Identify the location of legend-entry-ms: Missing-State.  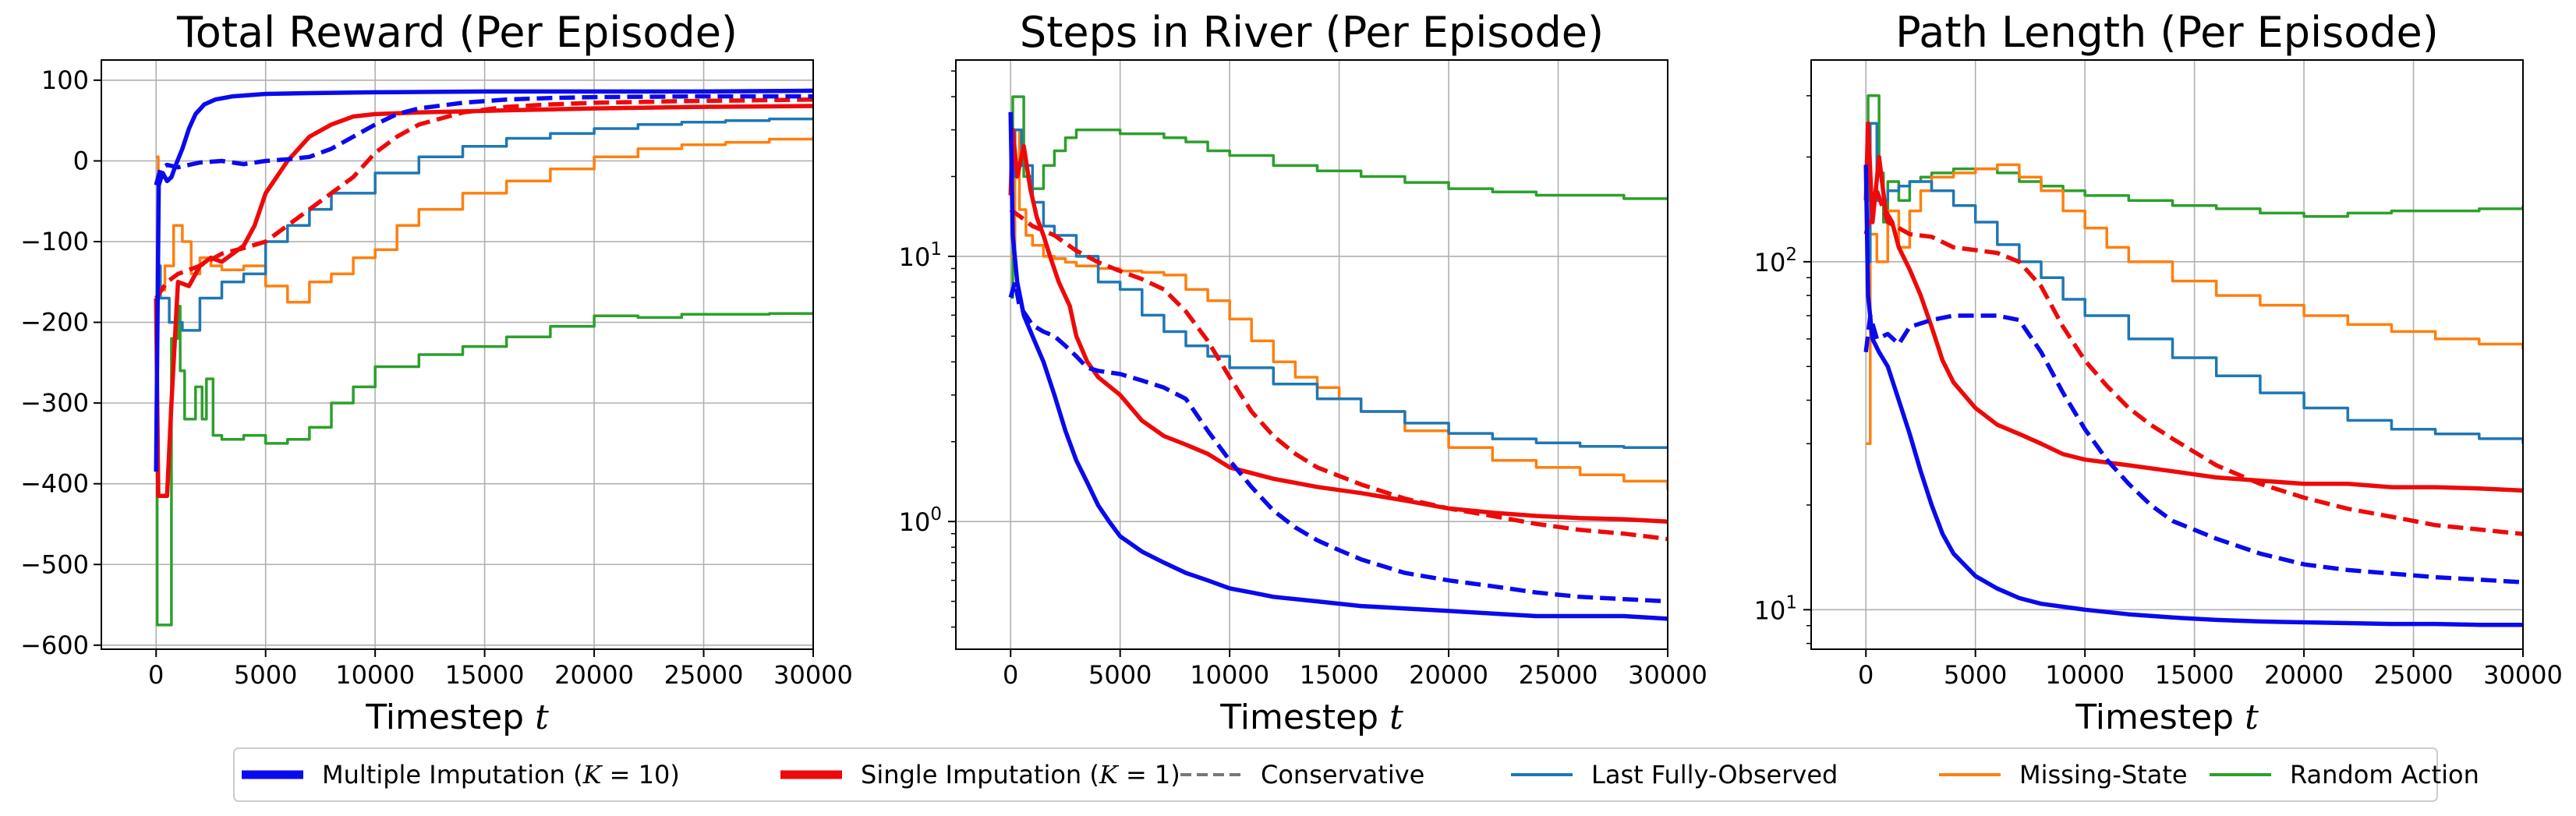
(2063, 775).